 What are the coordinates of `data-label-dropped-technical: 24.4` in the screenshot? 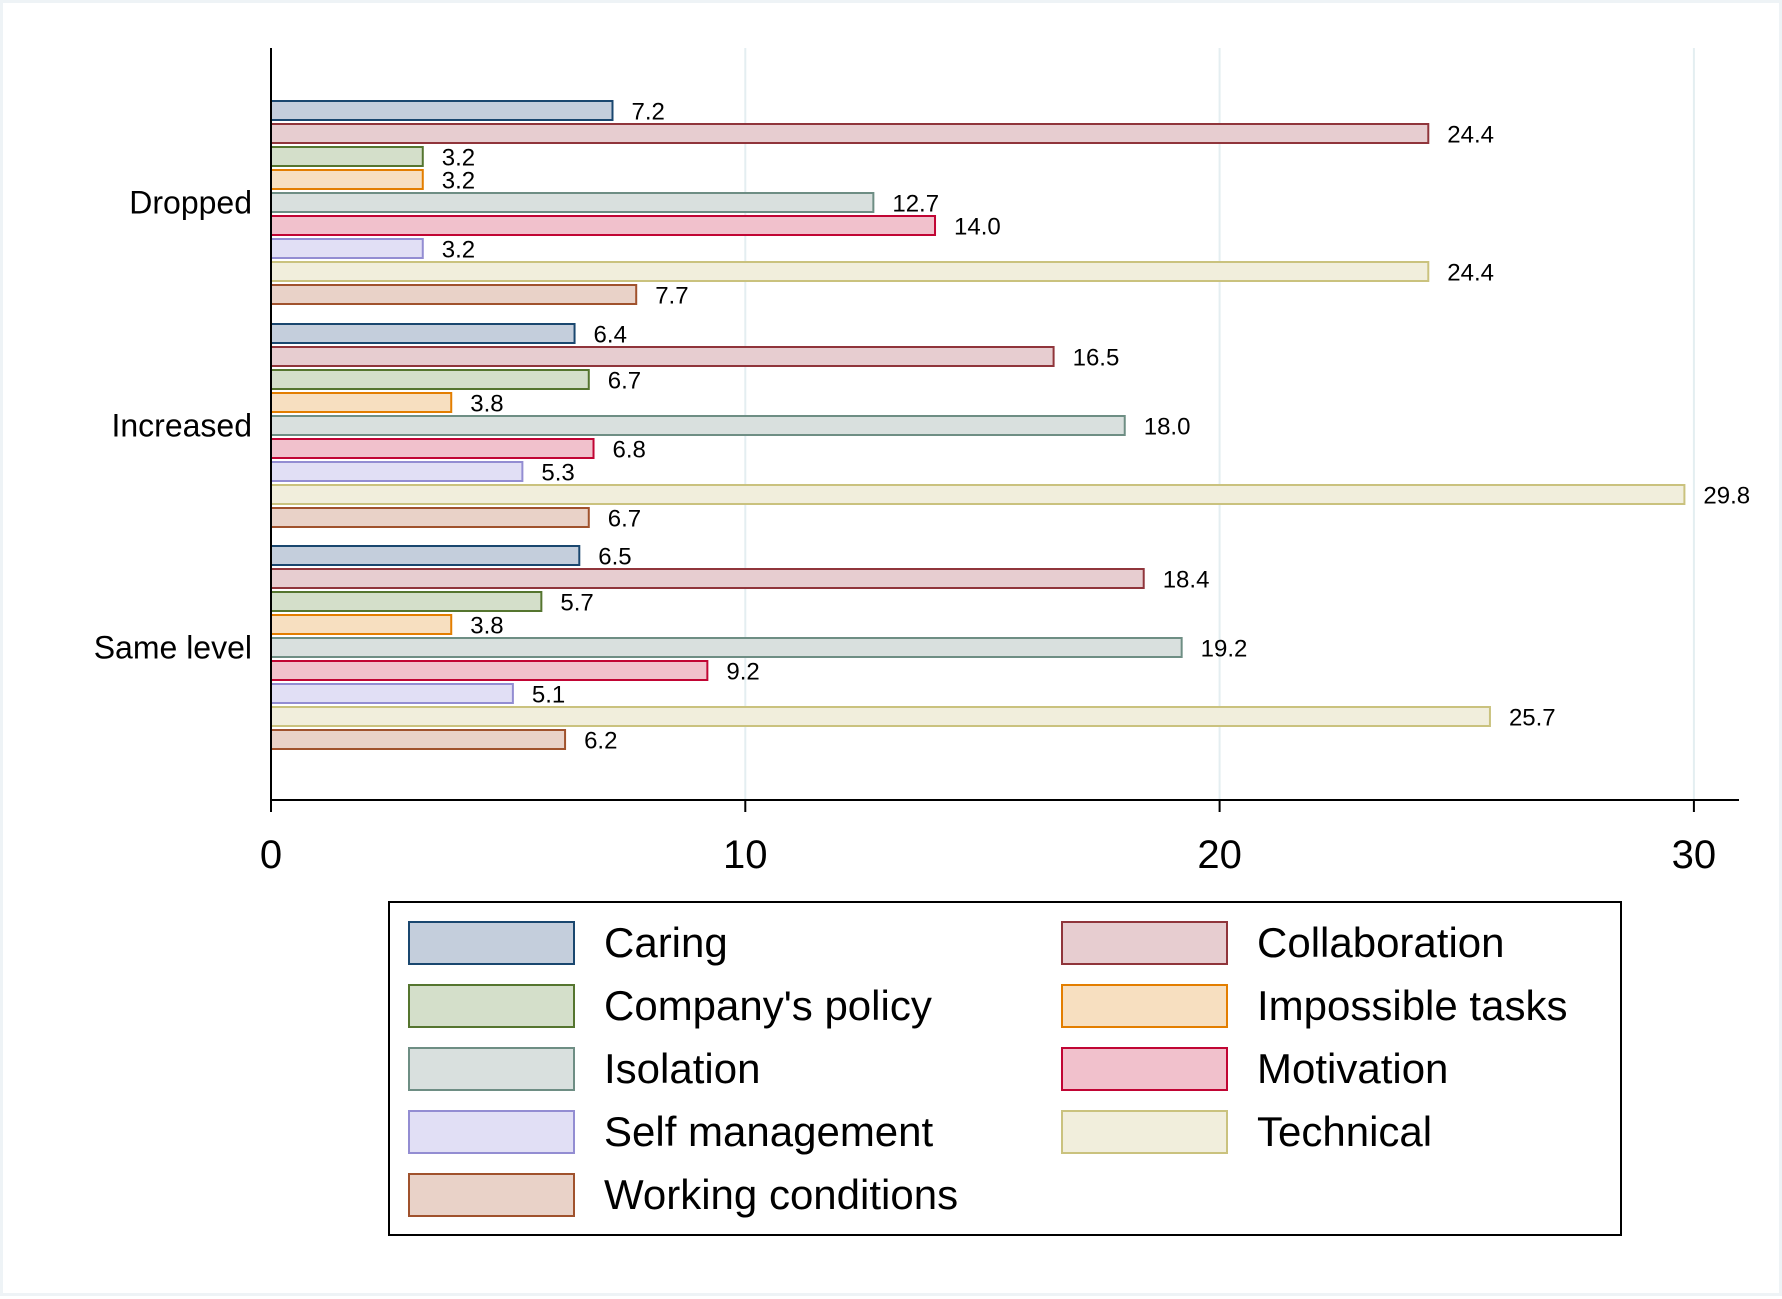 It's located at (1470, 273).